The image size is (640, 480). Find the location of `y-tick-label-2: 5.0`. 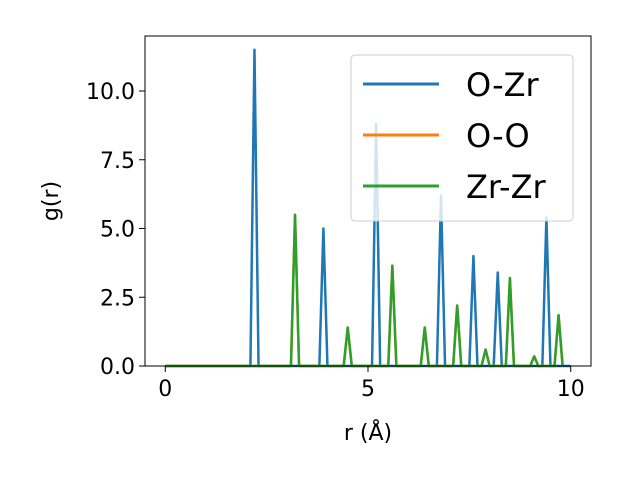

y-tick-label-2: 5.0 is located at coordinates (117, 230).